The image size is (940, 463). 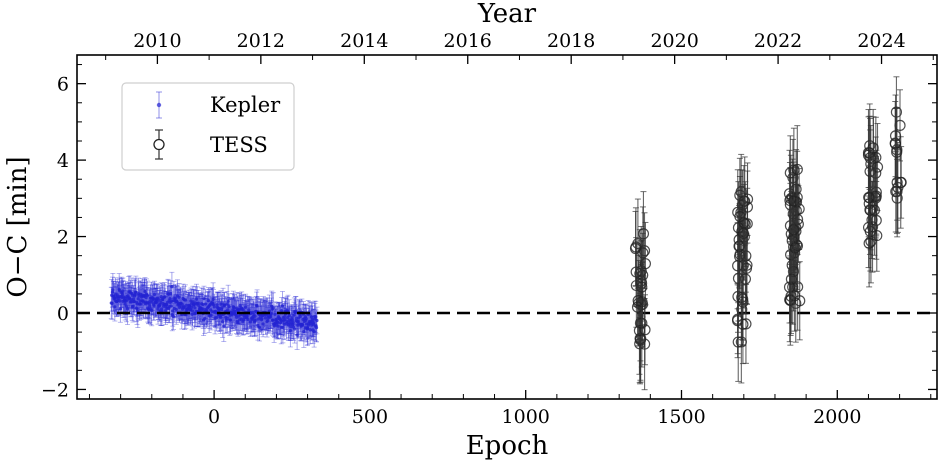 What do you see at coordinates (214, 417) in the screenshot?
I see `x-tick-label: 0` at bounding box center [214, 417].